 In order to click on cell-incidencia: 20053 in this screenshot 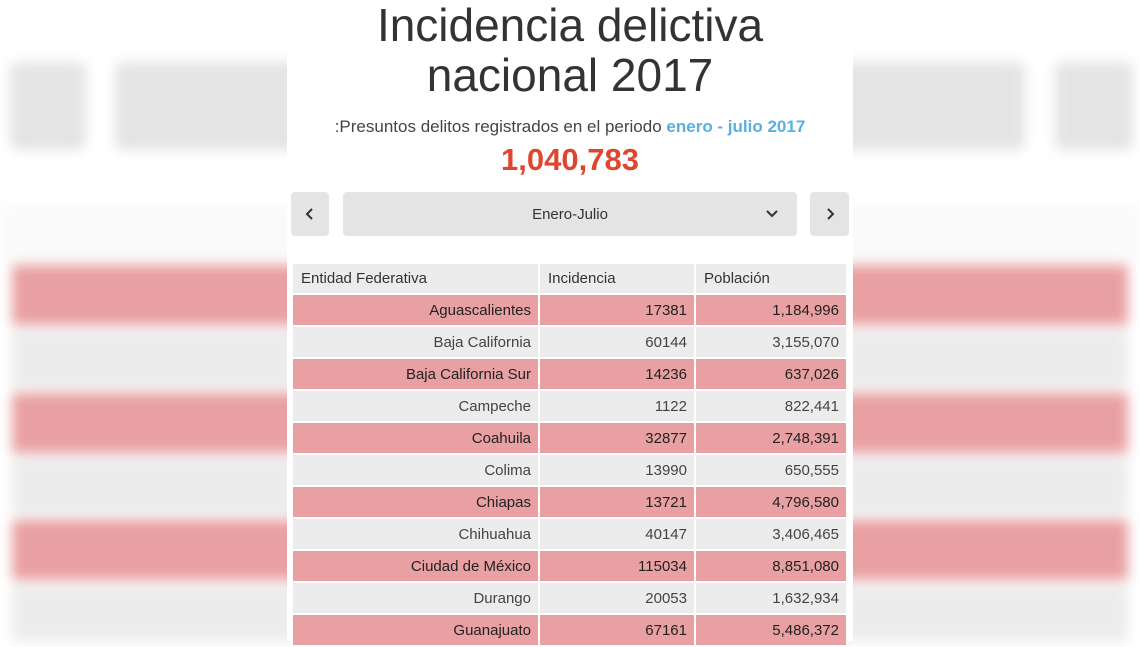, I will do `click(617, 598)`.